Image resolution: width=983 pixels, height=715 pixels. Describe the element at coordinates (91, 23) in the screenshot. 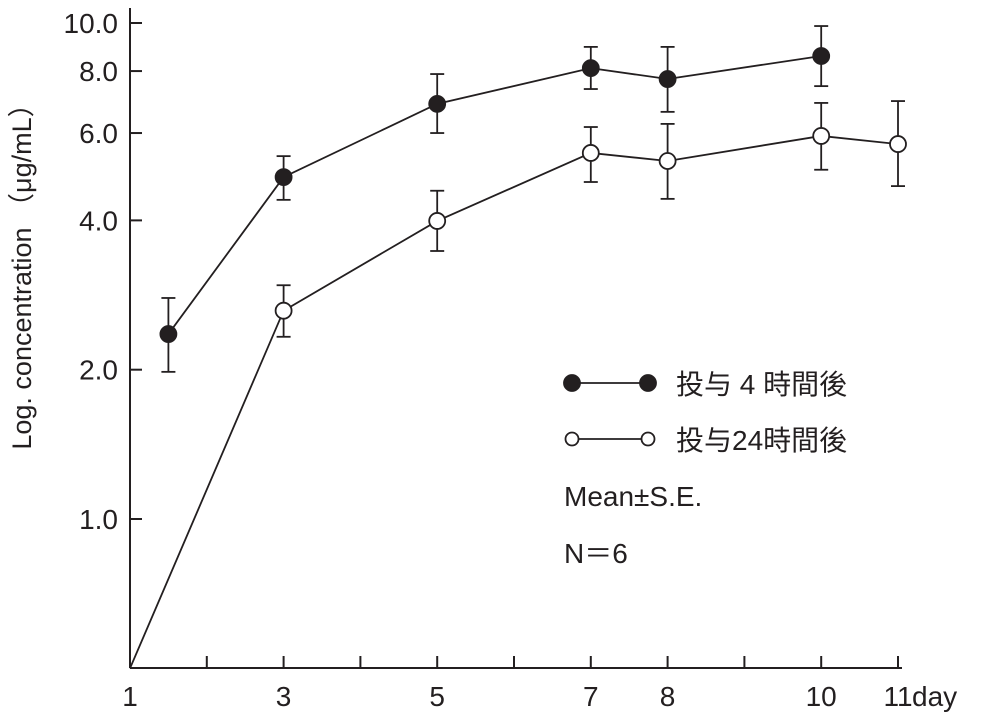

I see `y-tick-label: 10.0` at that location.